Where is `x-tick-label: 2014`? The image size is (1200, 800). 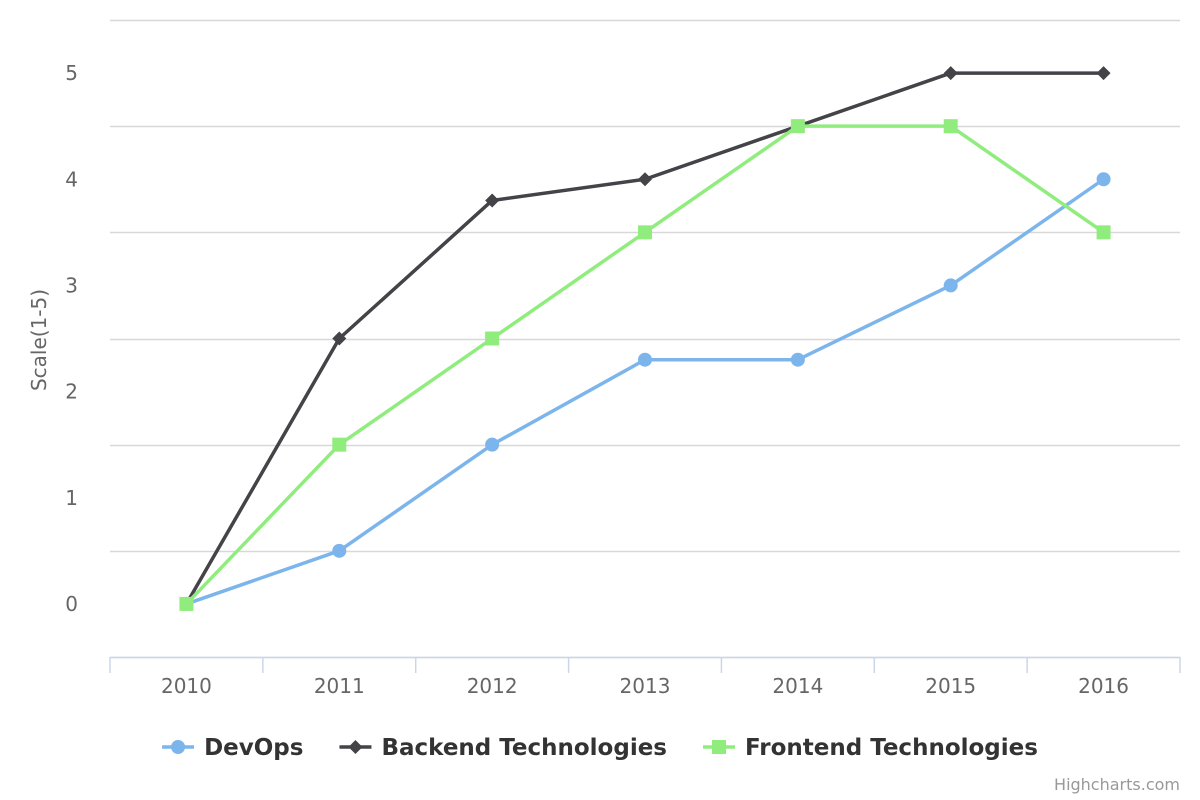
x-tick-label: 2014 is located at coordinates (797, 686).